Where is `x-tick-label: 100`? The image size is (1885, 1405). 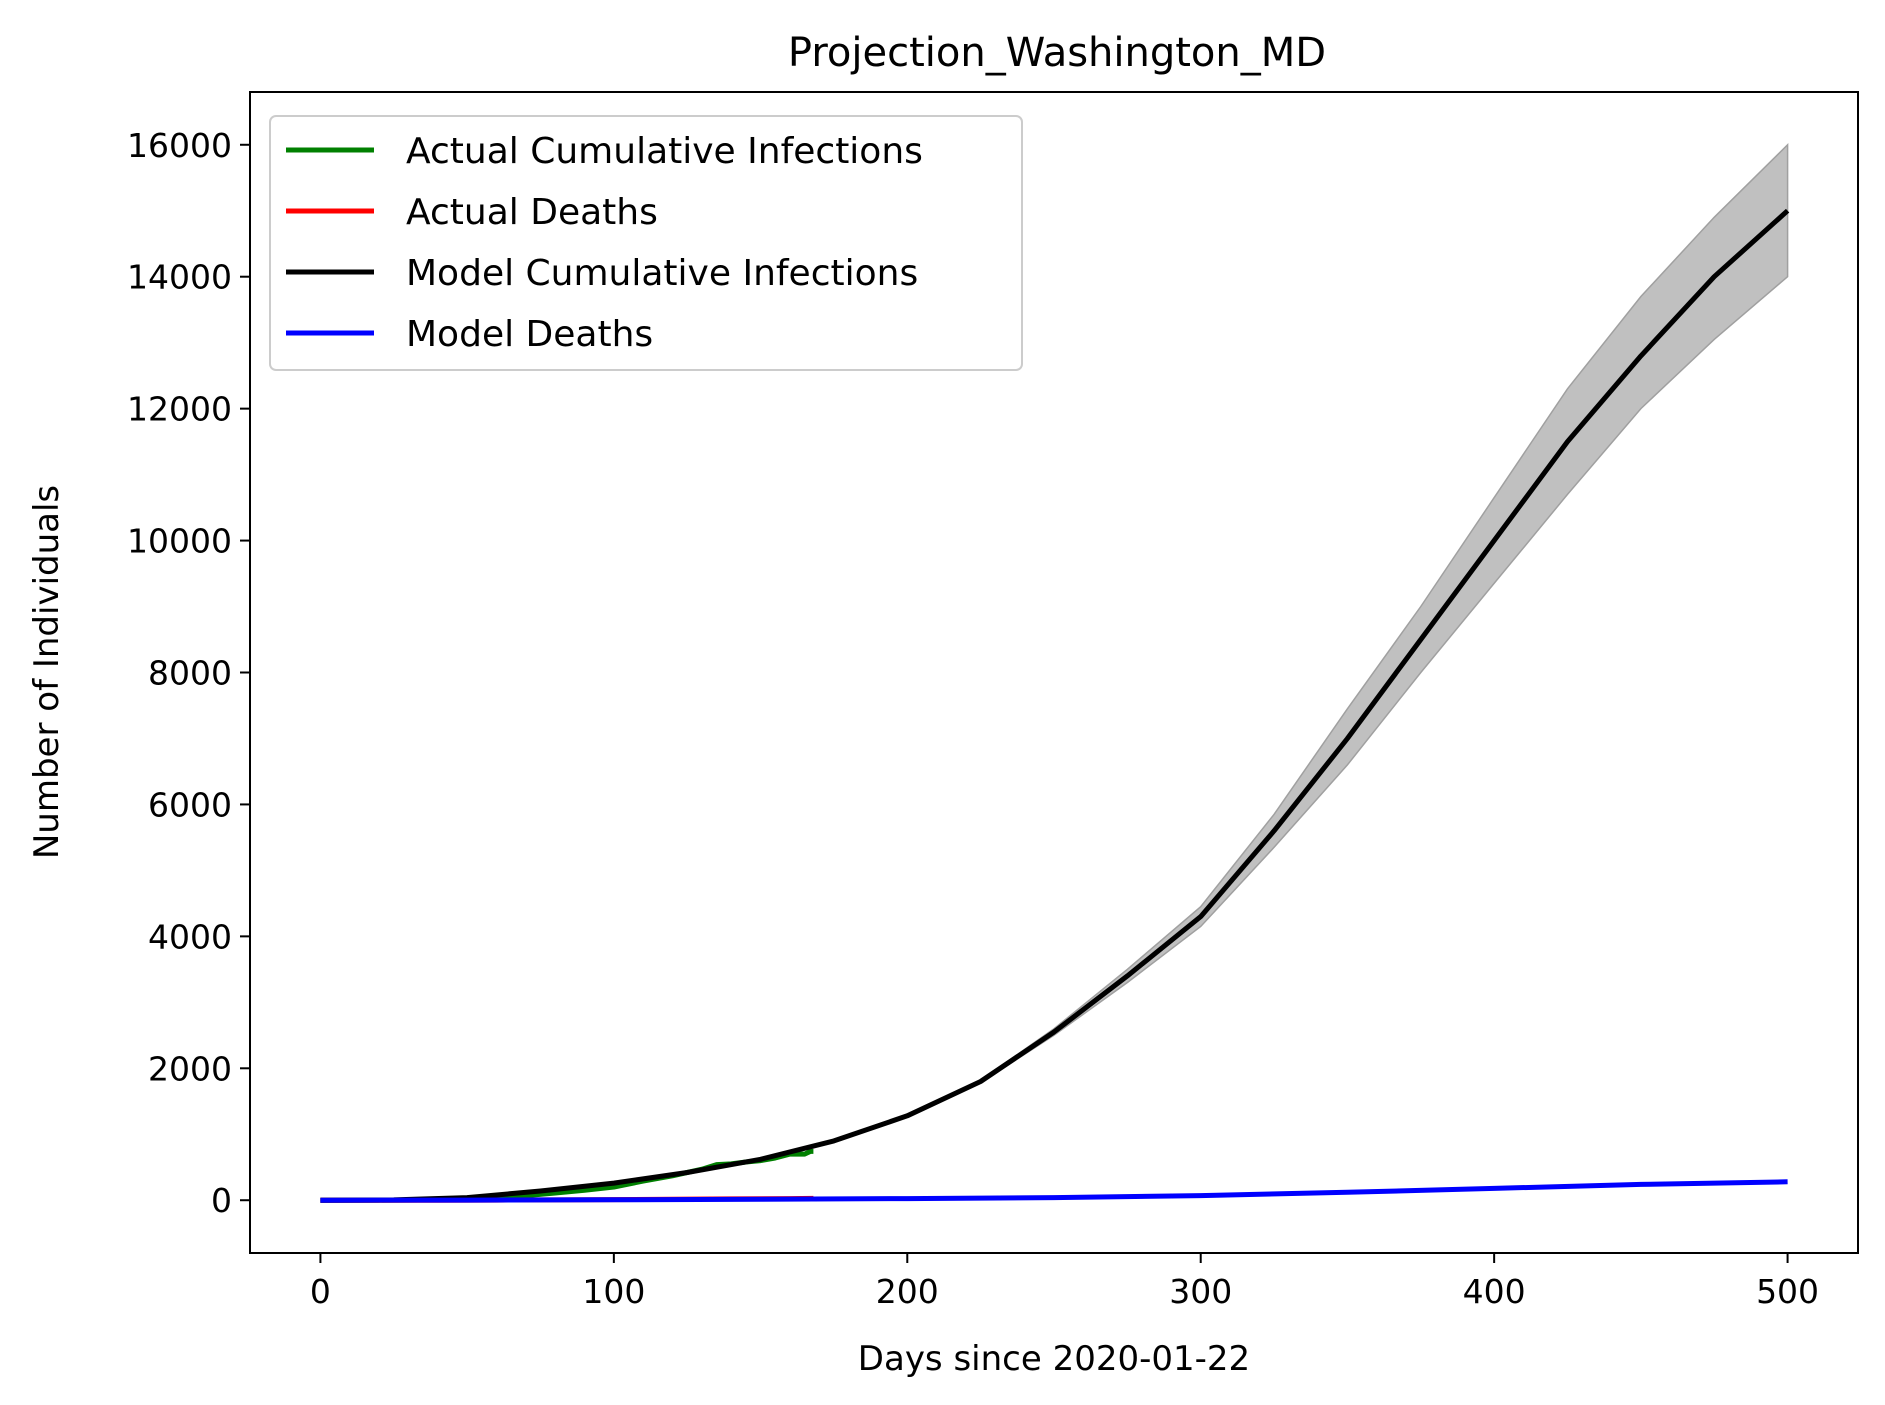
x-tick-label: 100 is located at coordinates (613, 1291).